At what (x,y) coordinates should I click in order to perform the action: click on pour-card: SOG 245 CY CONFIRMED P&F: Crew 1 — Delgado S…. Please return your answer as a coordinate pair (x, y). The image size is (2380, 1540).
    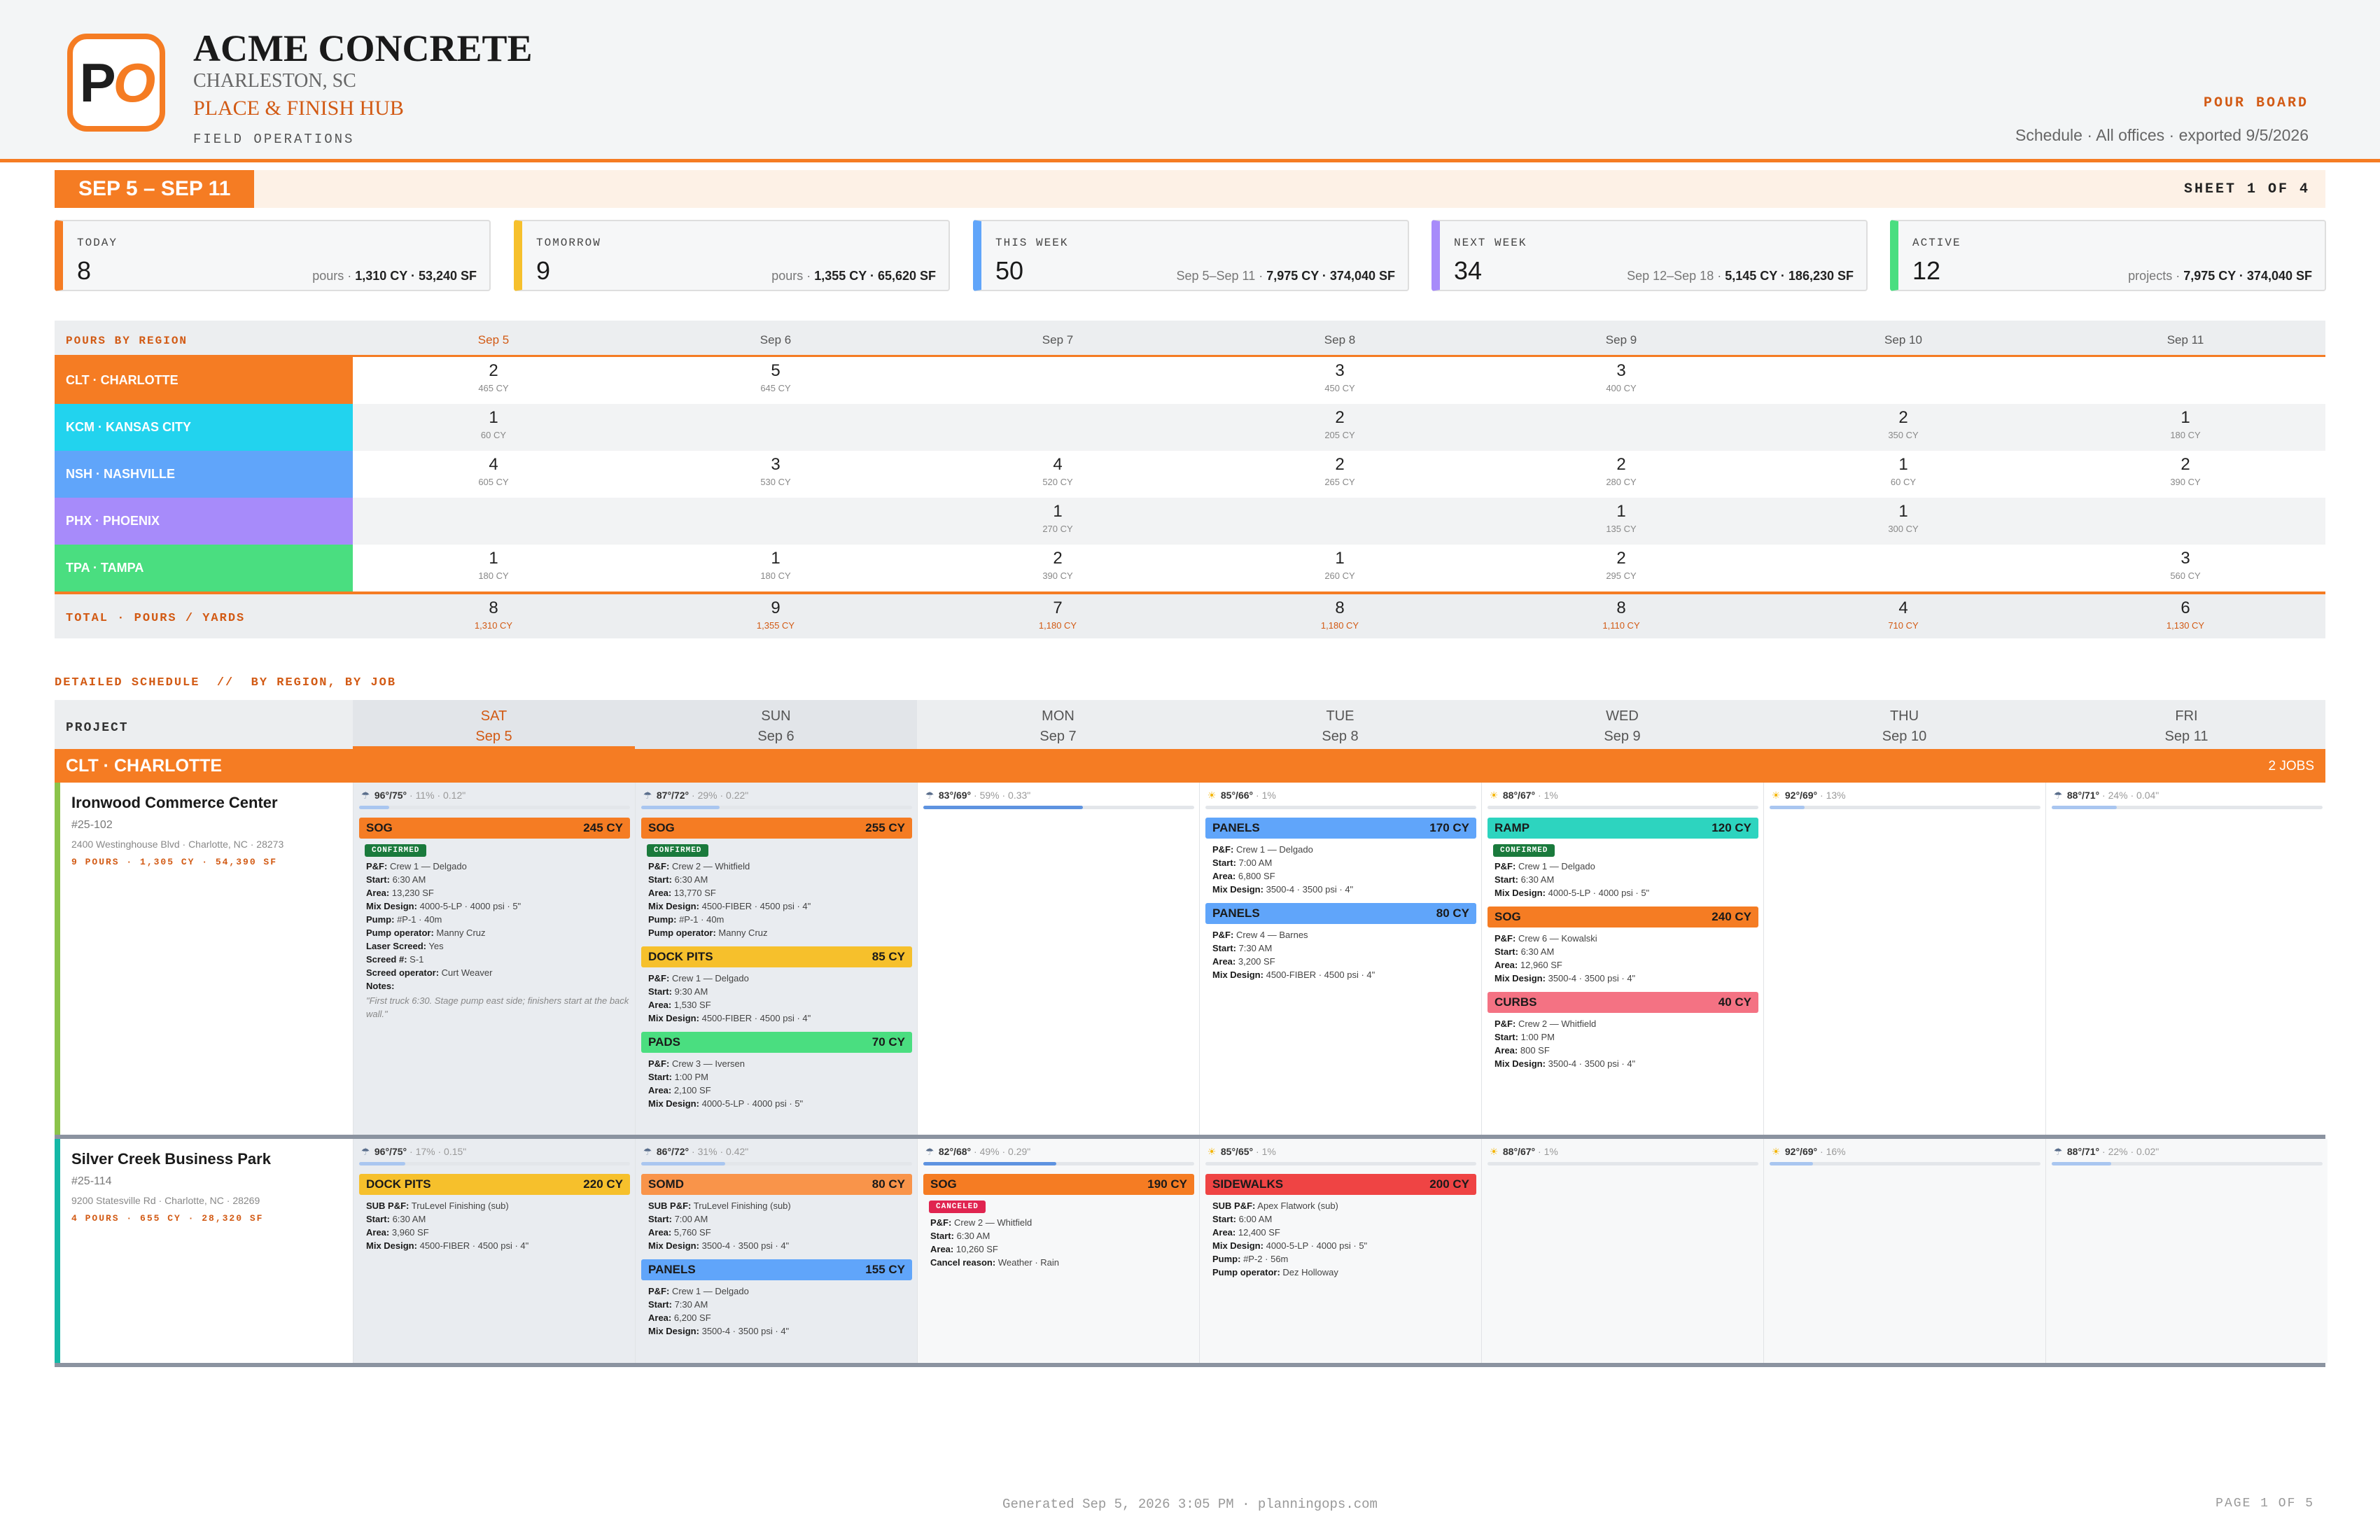
    Looking at the image, I should click on (494, 919).